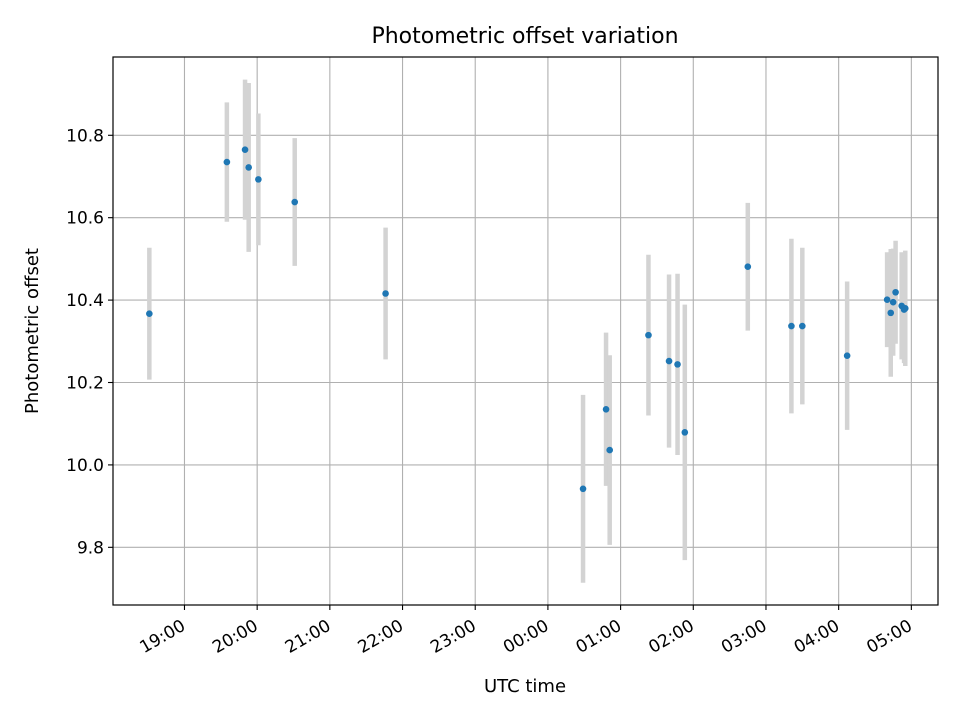 This screenshot has height=720, width=960. Describe the element at coordinates (89, 342) in the screenshot. I see `y-axis-ticks: 9.8 10.0 10.2 10.4 10.6 10.8` at that location.